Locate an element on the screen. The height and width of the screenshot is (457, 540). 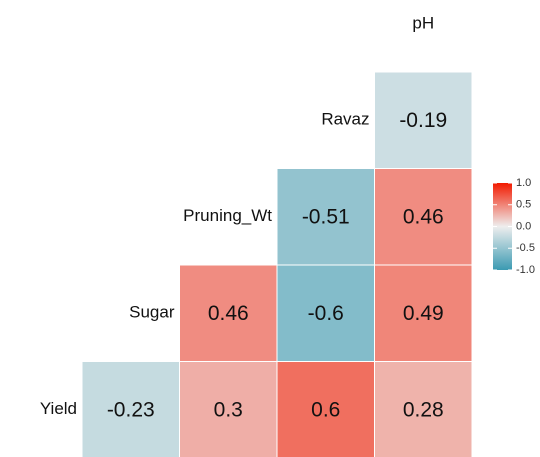
cell-value: 0.49 is located at coordinates (423, 313).